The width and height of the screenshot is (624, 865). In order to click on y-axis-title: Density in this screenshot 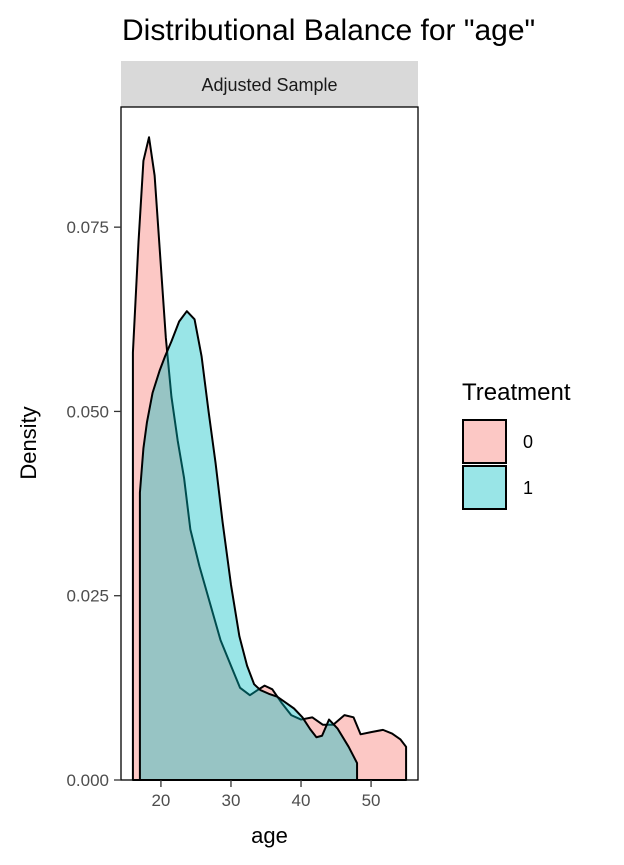, I will do `click(28, 442)`.